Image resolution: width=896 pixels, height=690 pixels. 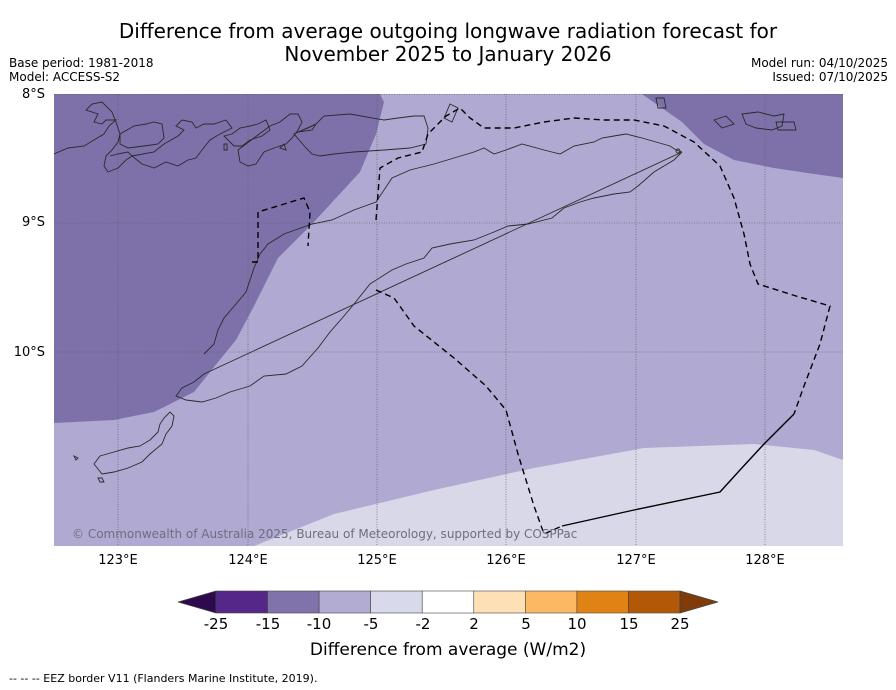 I want to click on colorbar-tick: 25, so click(x=680, y=624).